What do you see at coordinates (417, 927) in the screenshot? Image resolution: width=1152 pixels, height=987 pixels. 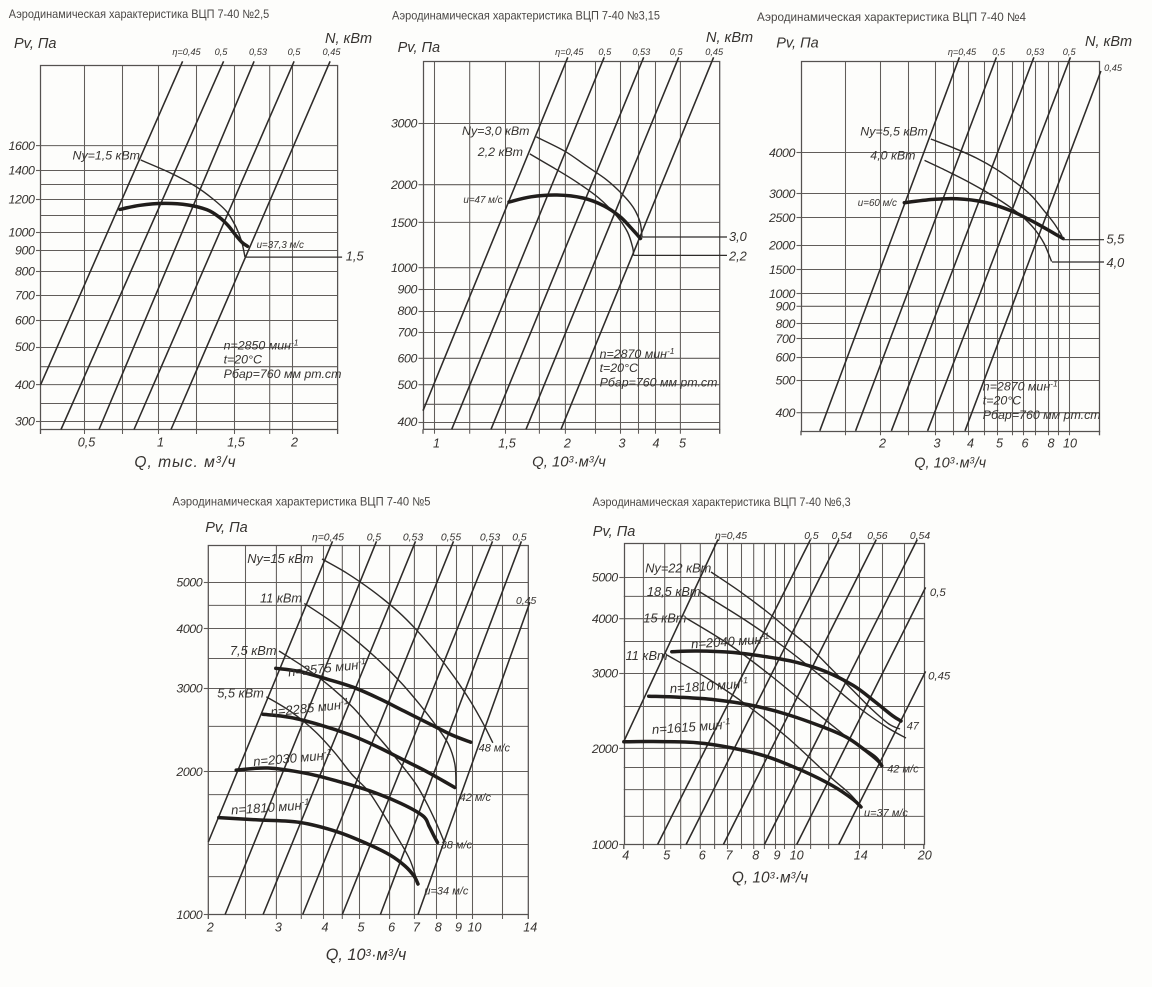 I see `svg-text: 7` at bounding box center [417, 927].